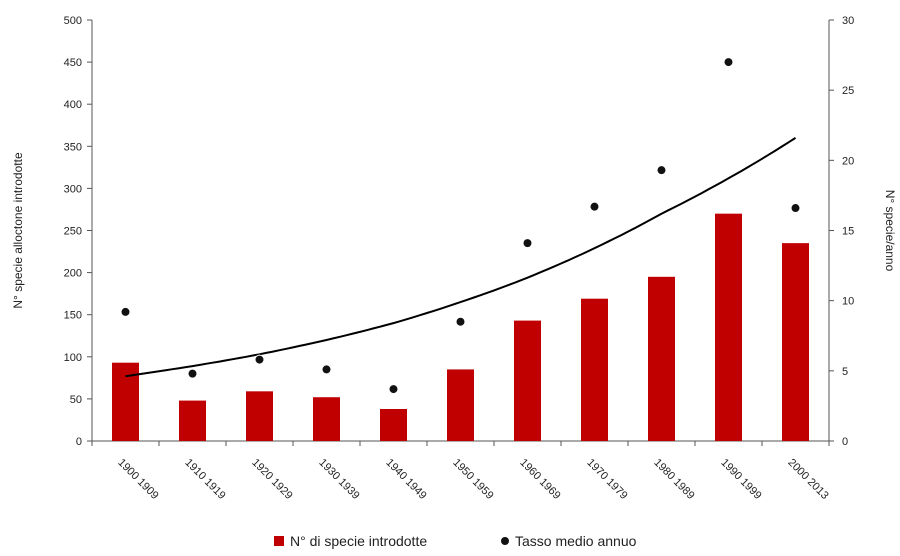  Describe the element at coordinates (807, 479) in the screenshot. I see `x-tick-label: 2000 2013` at that location.